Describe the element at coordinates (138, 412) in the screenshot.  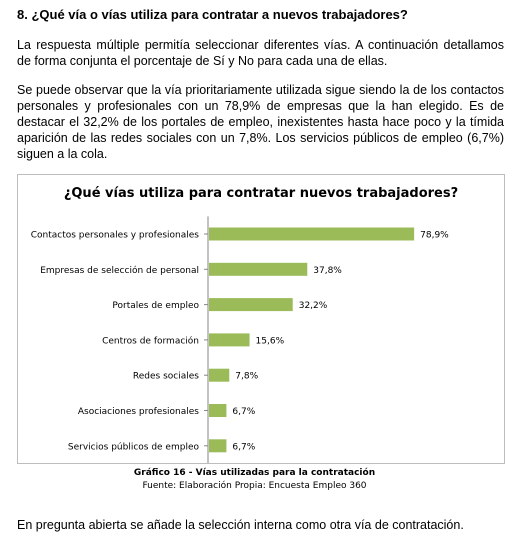
I see `category-label: Asociaciones profesionales` at that location.